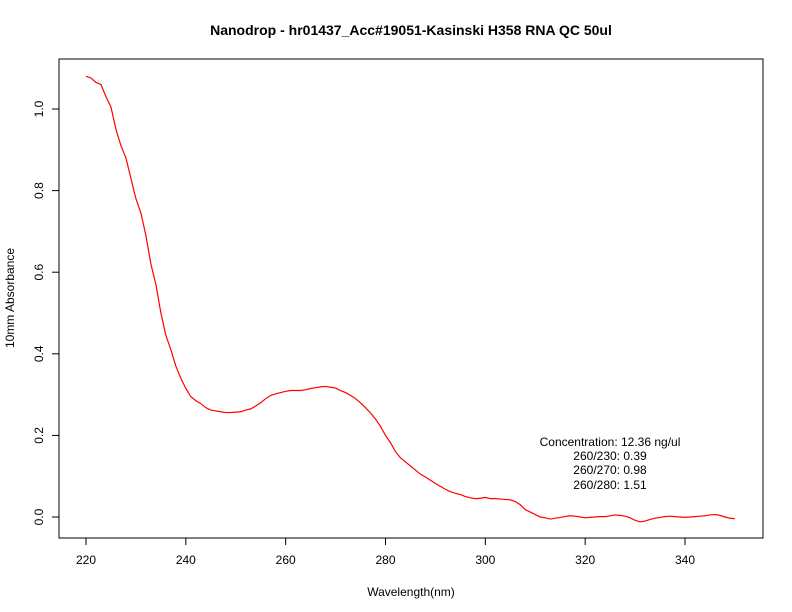 The height and width of the screenshot is (612, 792). What do you see at coordinates (39, 272) in the screenshot?
I see `y-tick-label: 0.6` at bounding box center [39, 272].